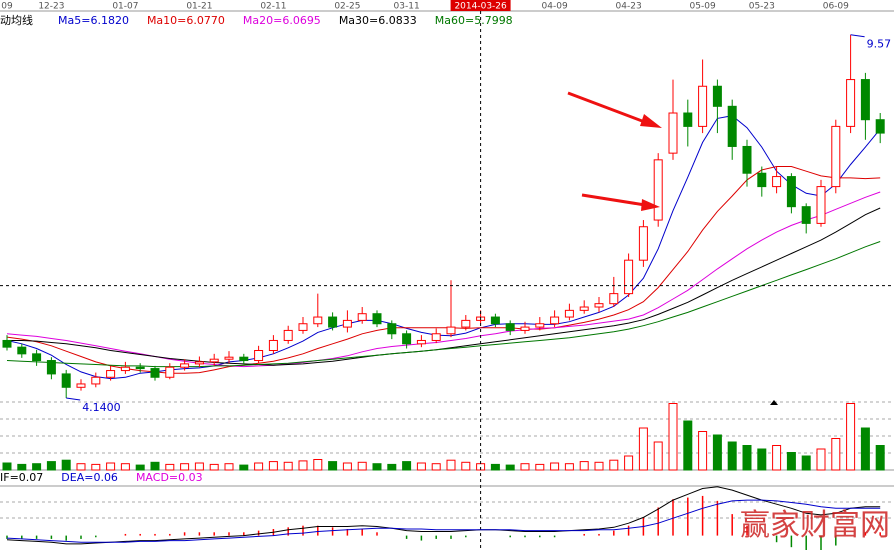  I want to click on x-tick-label: 01-07, so click(125, 7).